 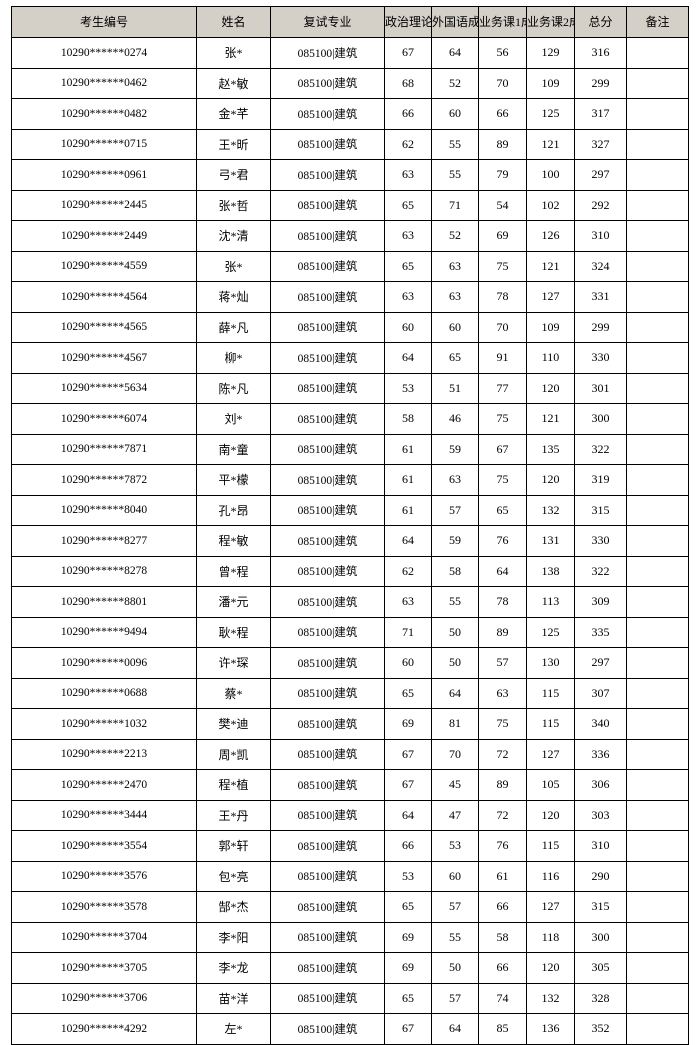 What do you see at coordinates (550, 297) in the screenshot?
I see `cell-subject-2-score: 127` at bounding box center [550, 297].